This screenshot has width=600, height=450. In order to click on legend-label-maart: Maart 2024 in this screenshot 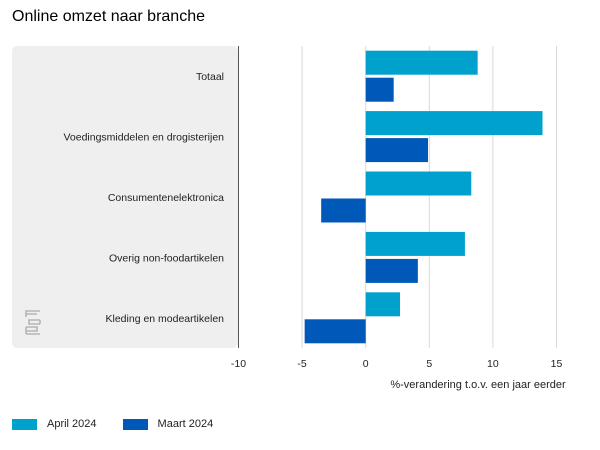, I will do `click(185, 424)`.